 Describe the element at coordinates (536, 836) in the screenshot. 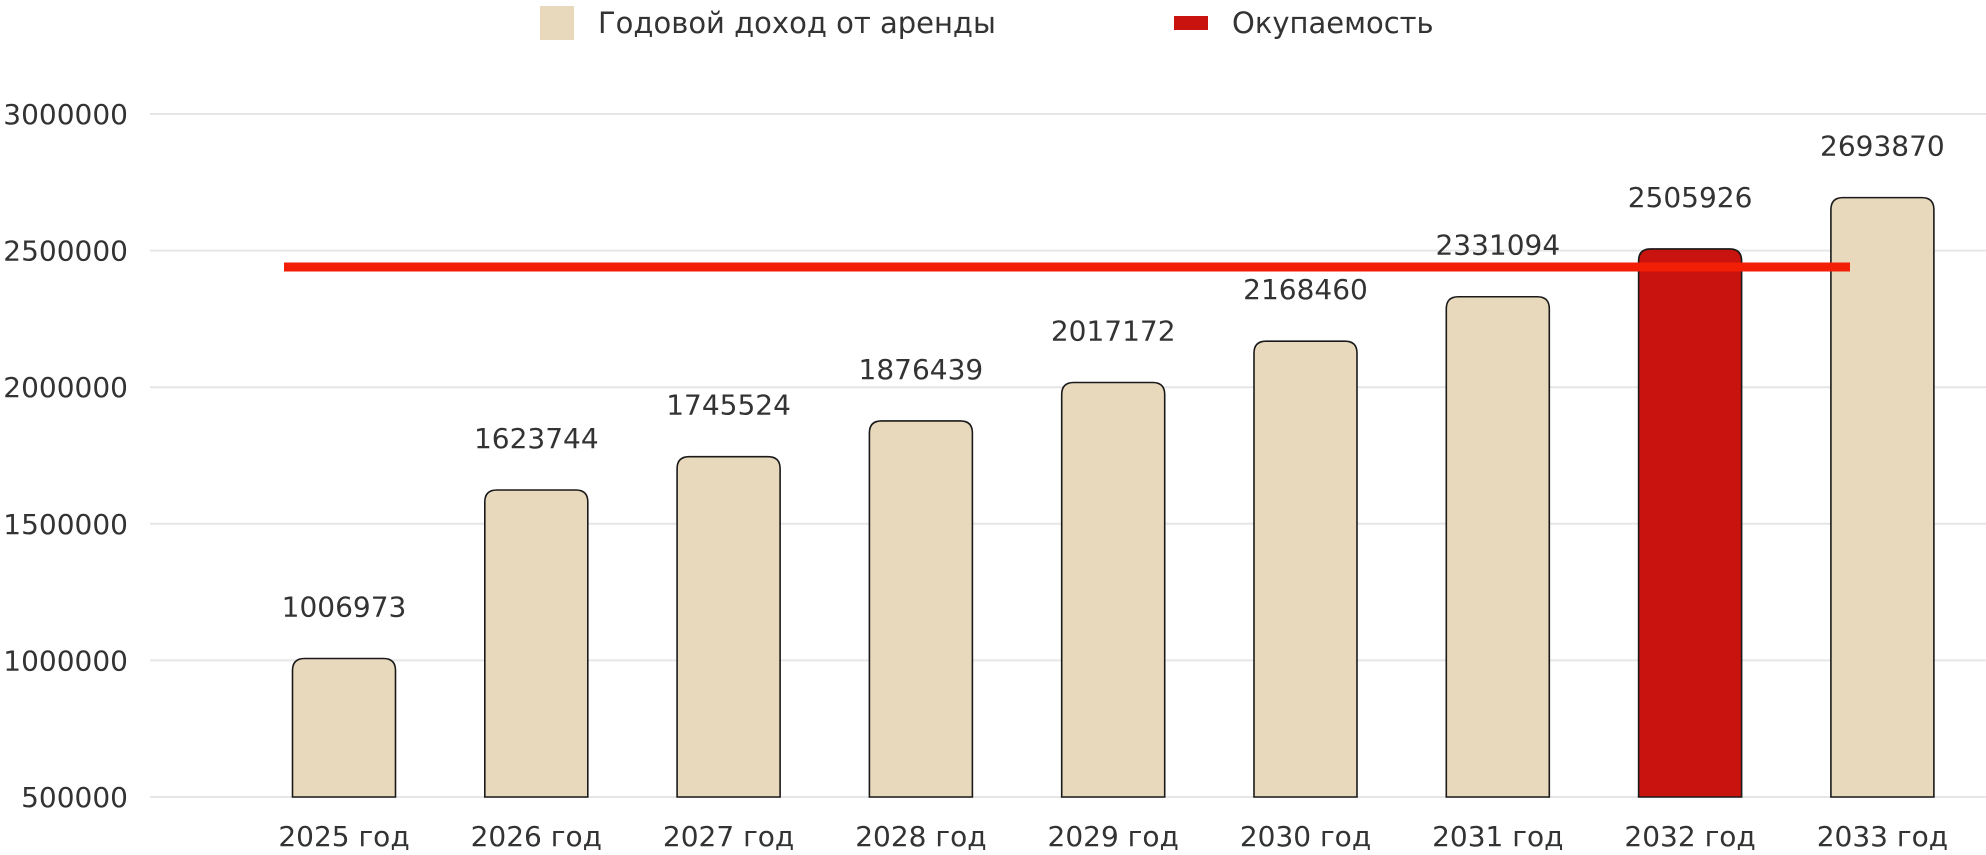

I see `x-tick-label: 2026 год` at that location.